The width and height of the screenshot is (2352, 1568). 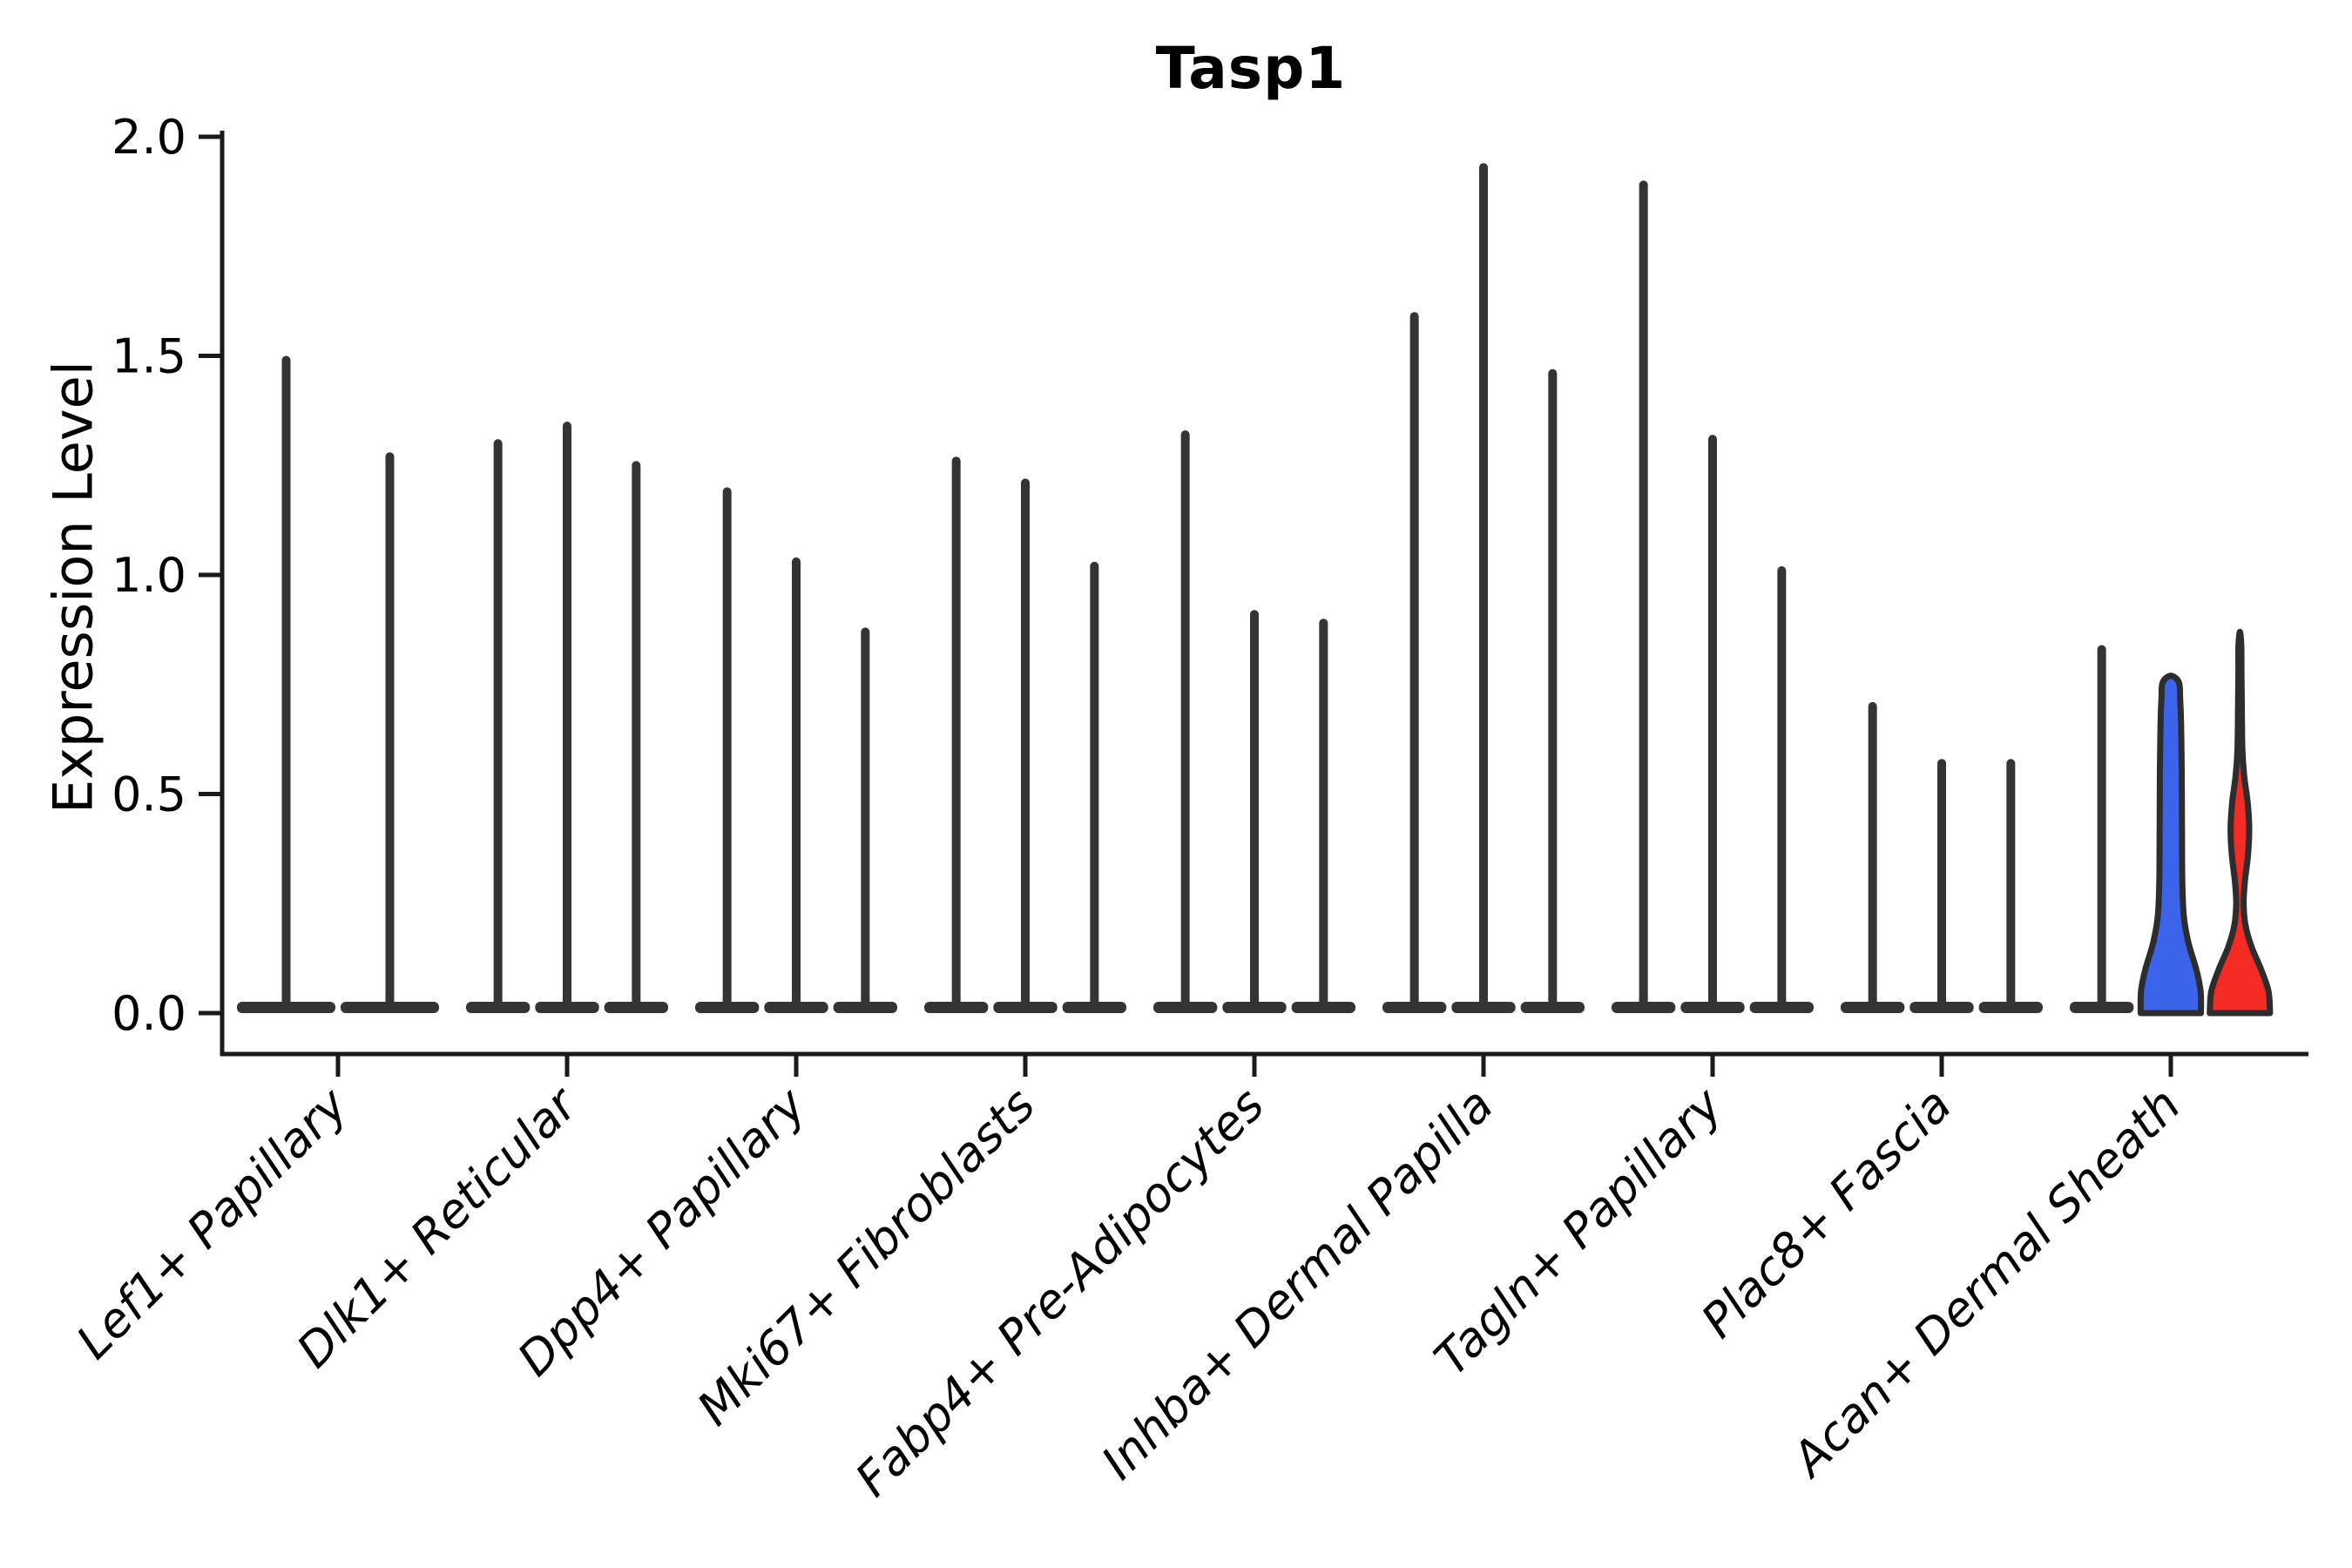 I want to click on x-tick-label: Fabp4+ Pre-Adipocytes, so click(x=1059, y=1292).